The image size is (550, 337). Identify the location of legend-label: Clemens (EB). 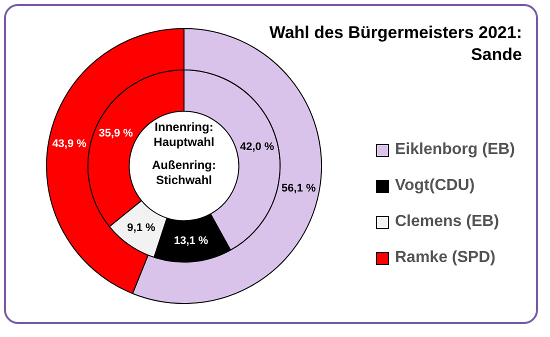
(447, 222).